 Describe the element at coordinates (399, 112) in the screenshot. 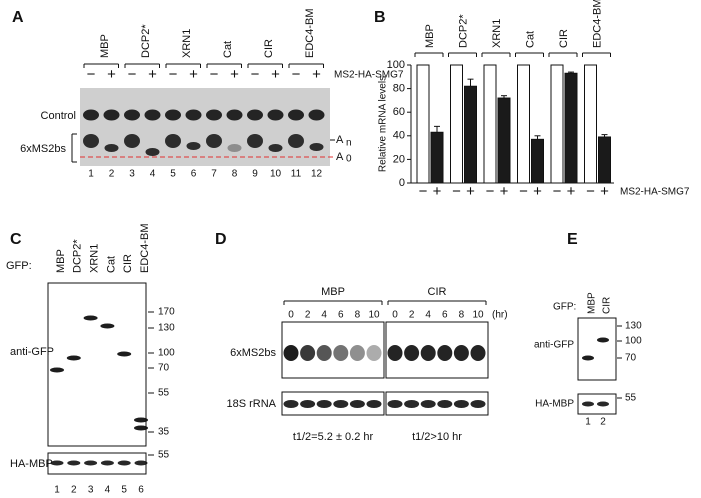

I see `y-tick-label: 60` at that location.